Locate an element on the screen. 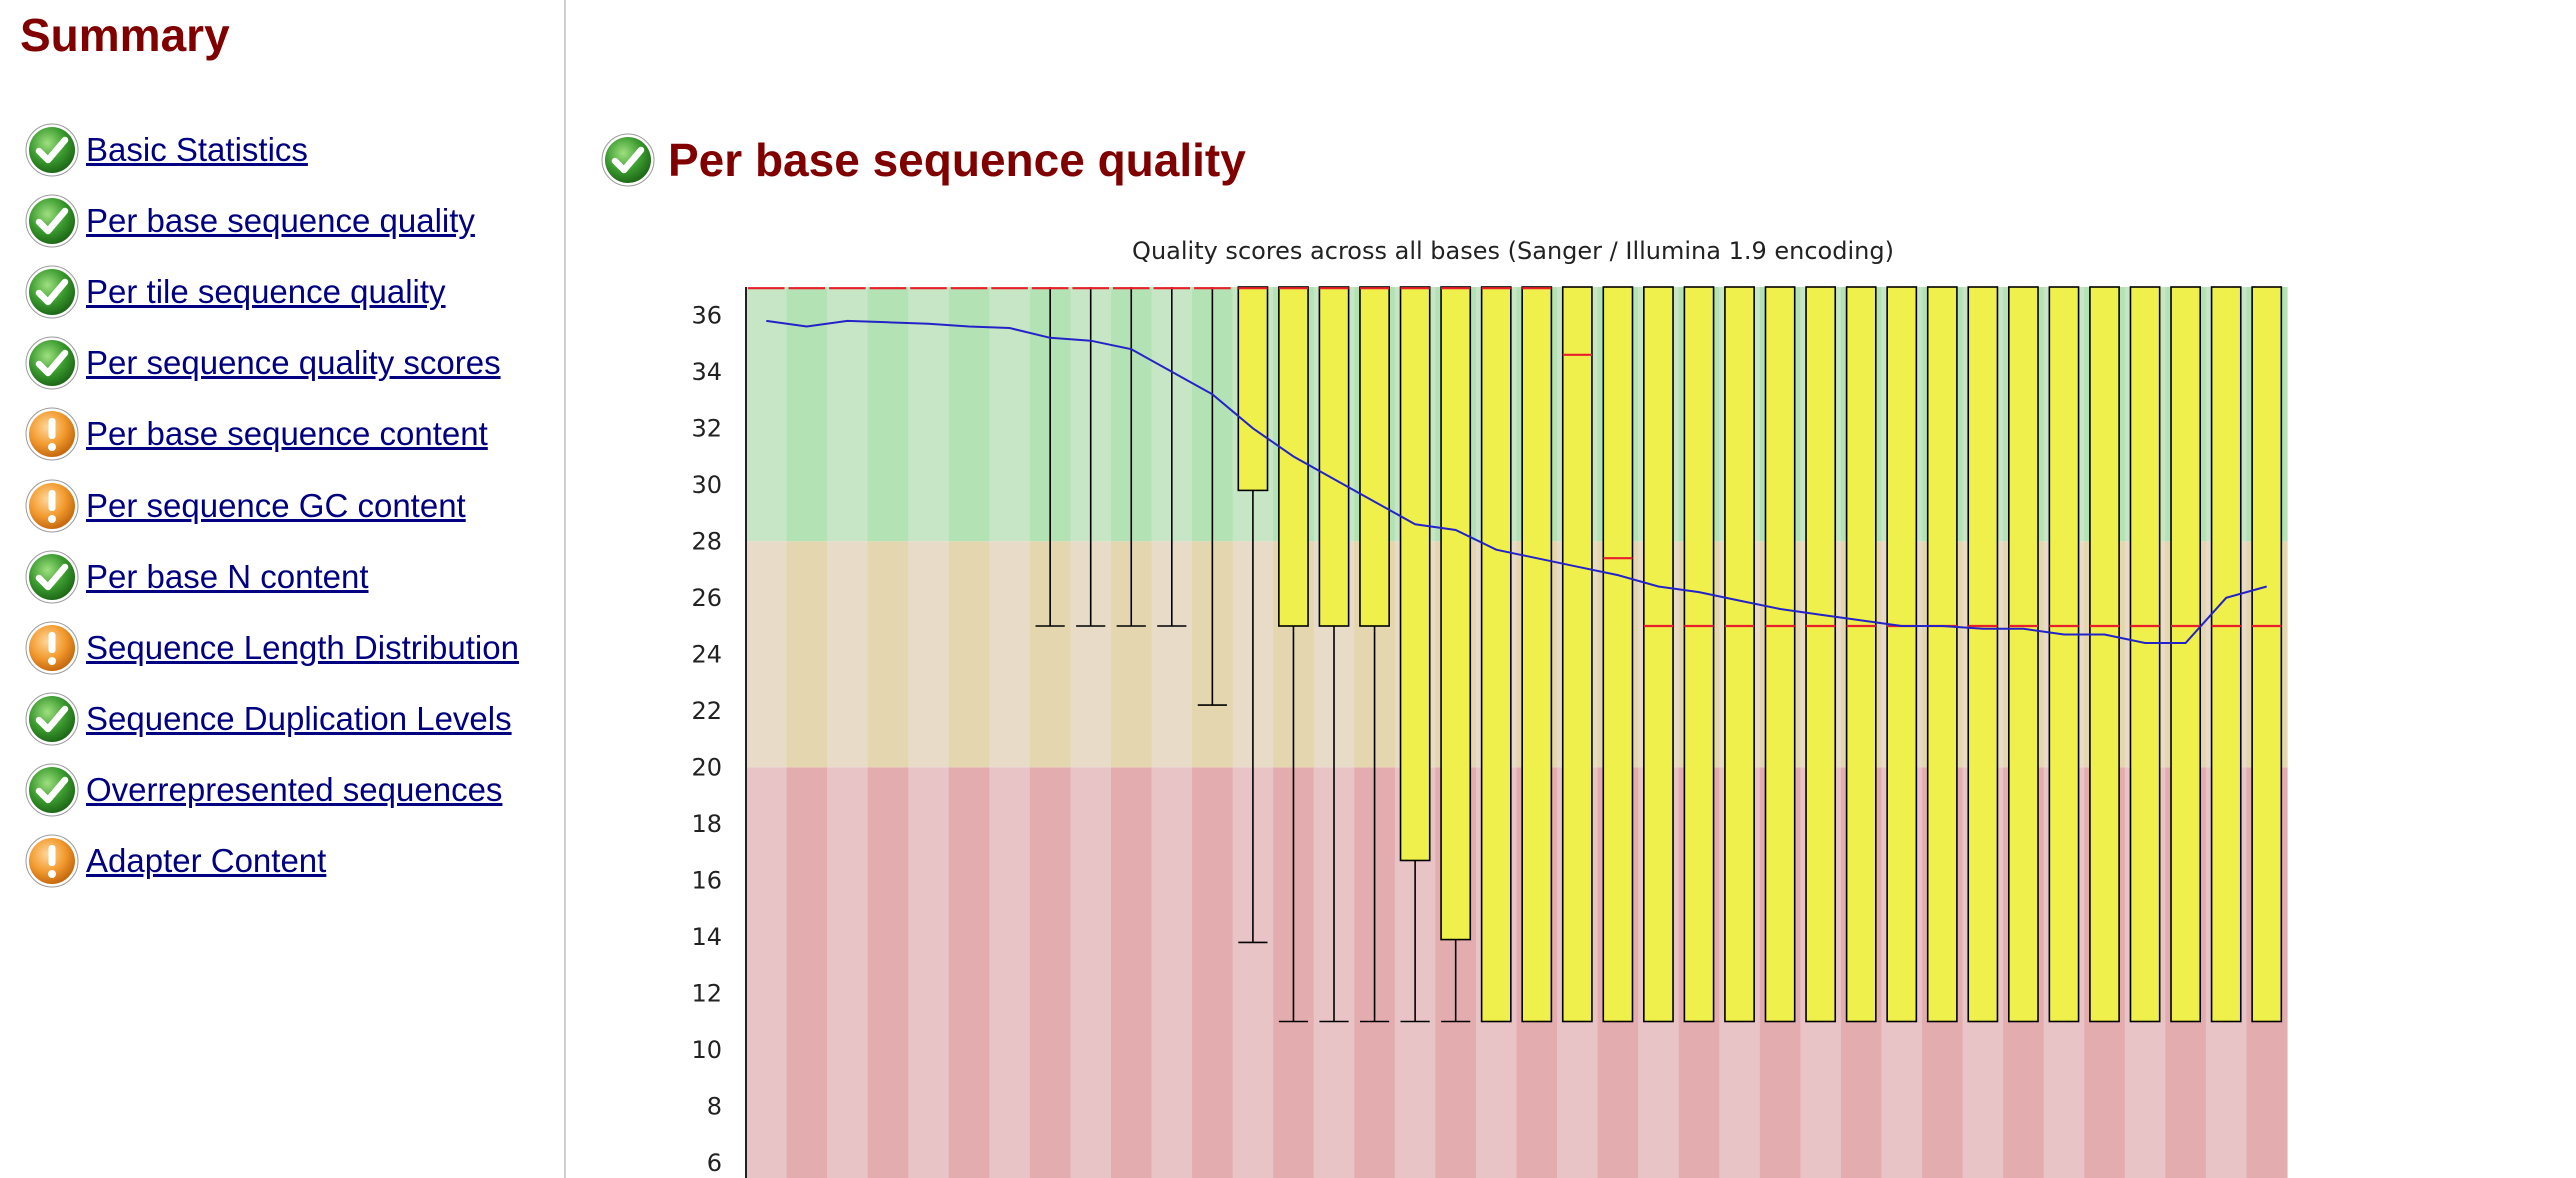  module-link: Overrepresented sequences is located at coordinates (294, 790).